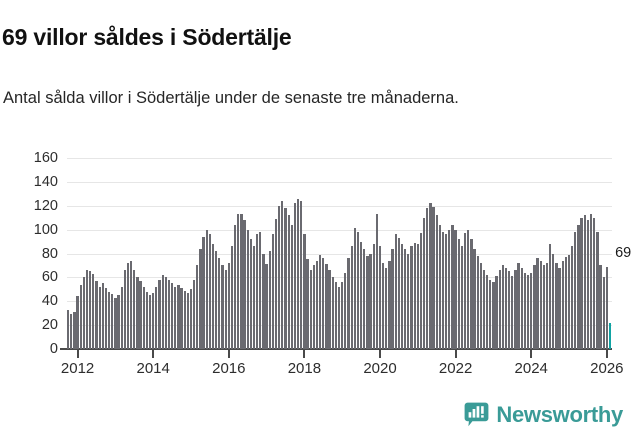 This screenshot has height=439, width=631. What do you see at coordinates (45, 181) in the screenshot?
I see `y-axis-tick-label: 140` at bounding box center [45, 181].